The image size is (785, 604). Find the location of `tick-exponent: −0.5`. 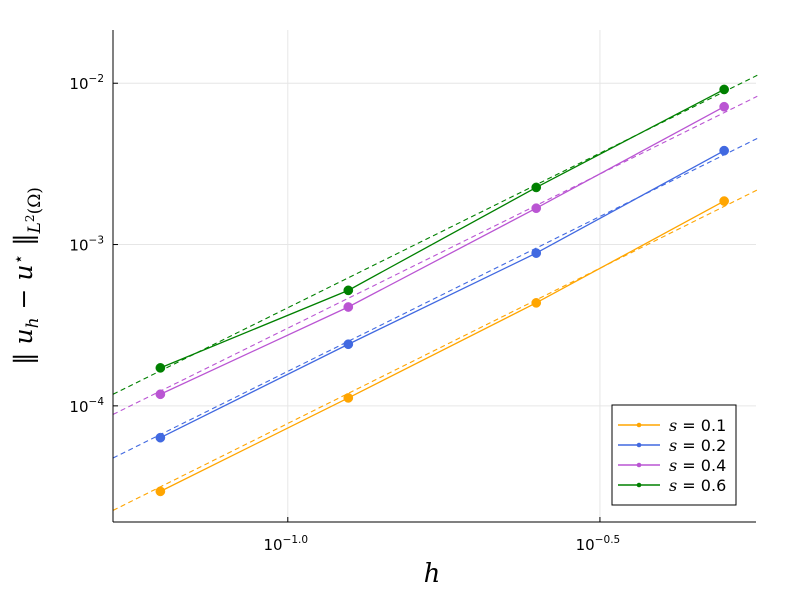

tick-exponent: −0.5 is located at coordinates (608, 540).